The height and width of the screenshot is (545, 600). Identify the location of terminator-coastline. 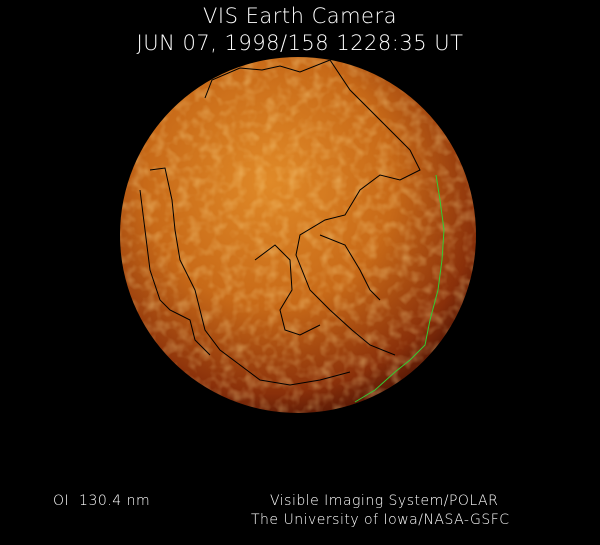
(399, 288).